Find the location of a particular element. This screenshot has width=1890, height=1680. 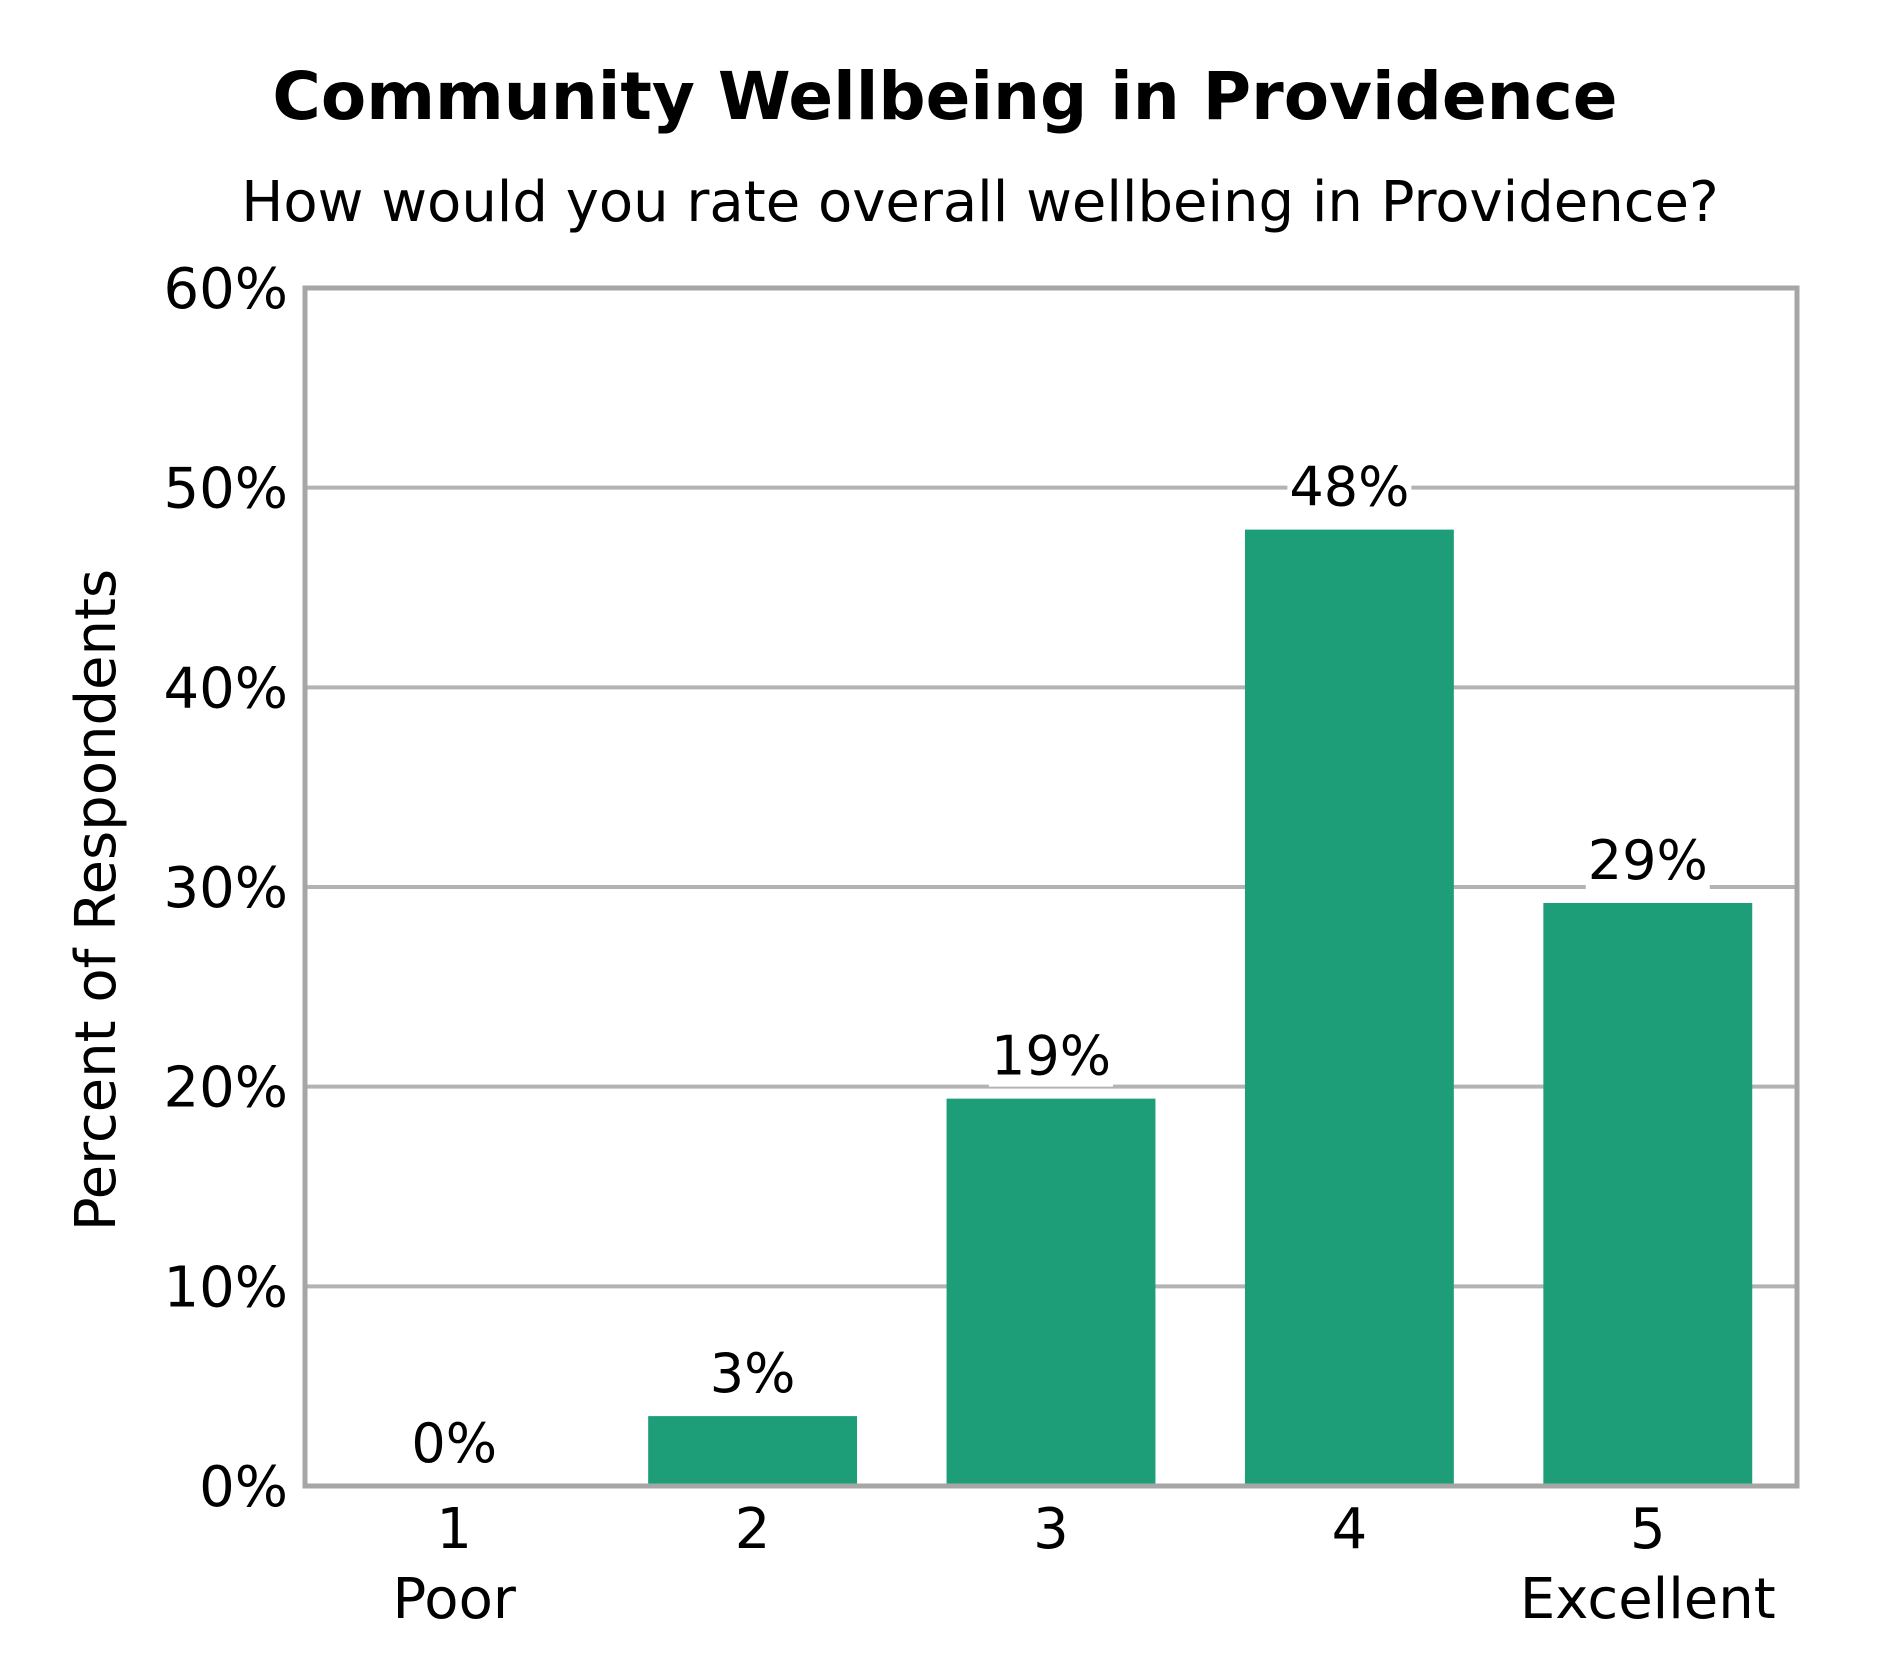

x-tick-label: 2 is located at coordinates (753, 1529).